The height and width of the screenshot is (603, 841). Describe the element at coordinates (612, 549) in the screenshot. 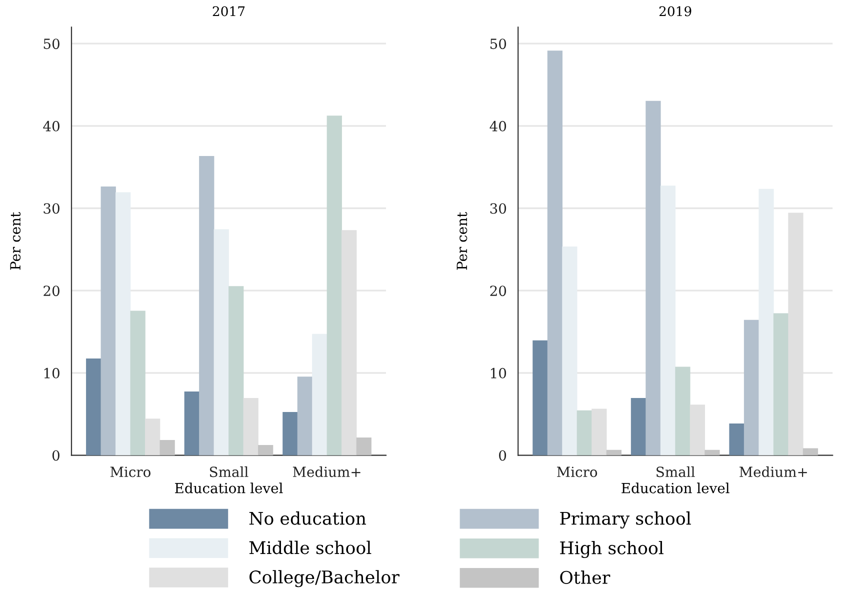

I see `legend-label: High school` at that location.